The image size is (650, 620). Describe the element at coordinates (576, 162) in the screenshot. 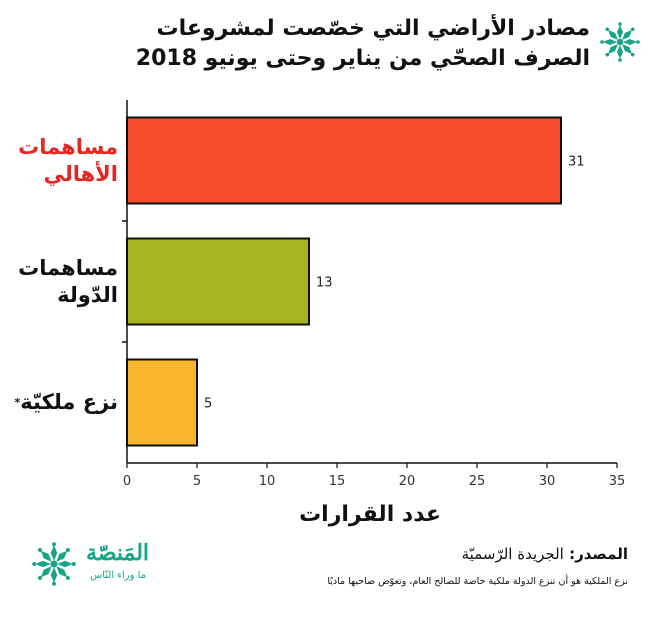

I see `bar-value-label: 31` at that location.